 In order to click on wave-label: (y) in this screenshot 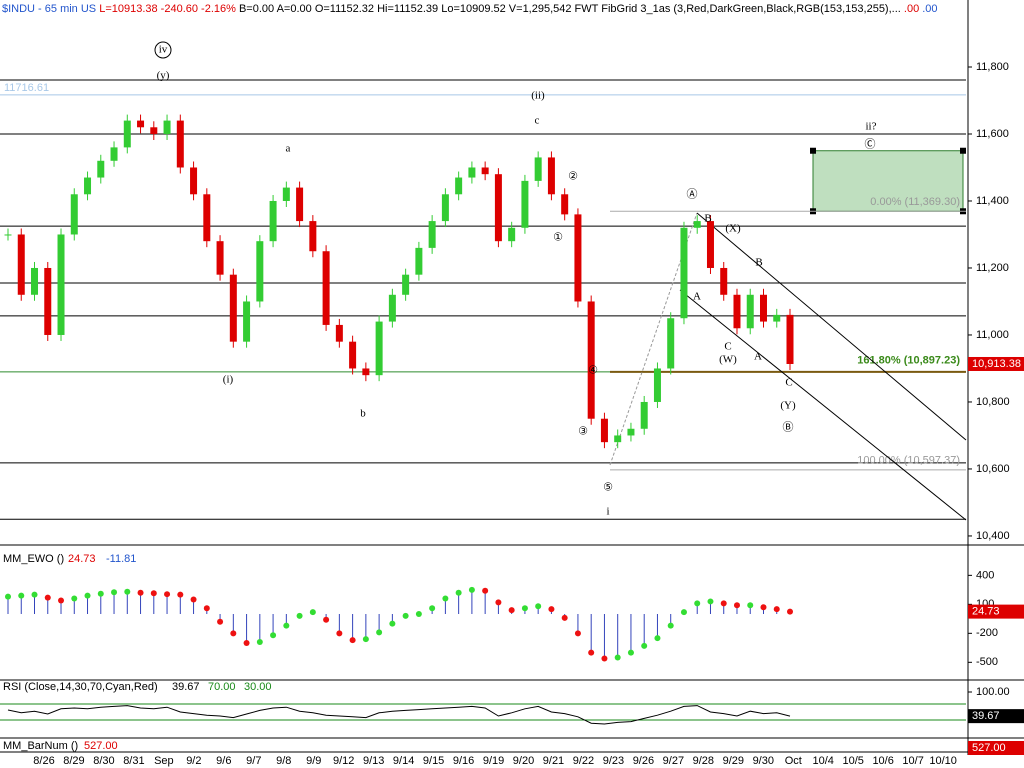, I will do `click(163, 76)`.